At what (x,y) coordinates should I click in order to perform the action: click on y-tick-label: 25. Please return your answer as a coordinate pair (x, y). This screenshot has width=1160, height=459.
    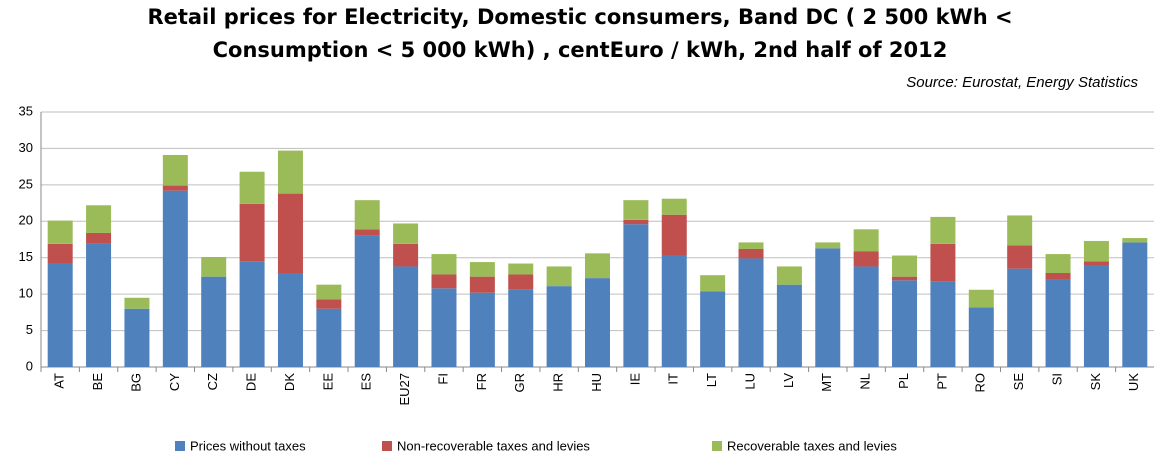
    Looking at the image, I should click on (26, 183).